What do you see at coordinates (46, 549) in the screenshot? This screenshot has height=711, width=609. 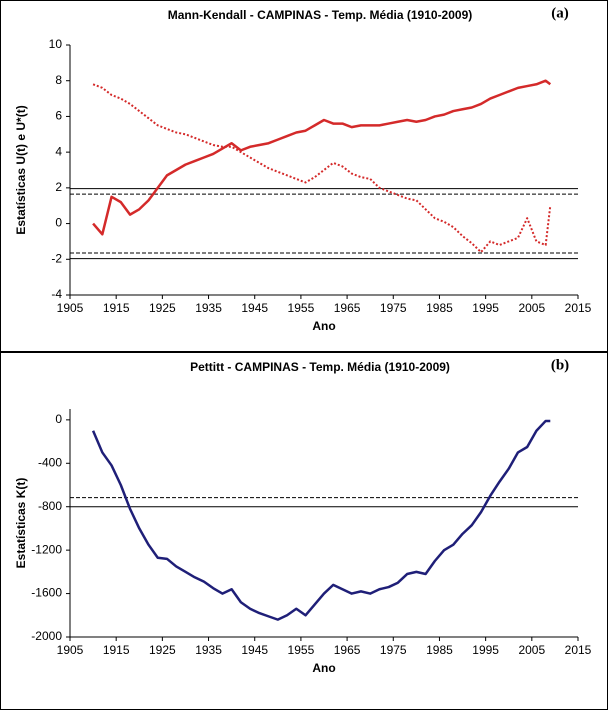 I see `y-tick-label: -1200` at bounding box center [46, 549].